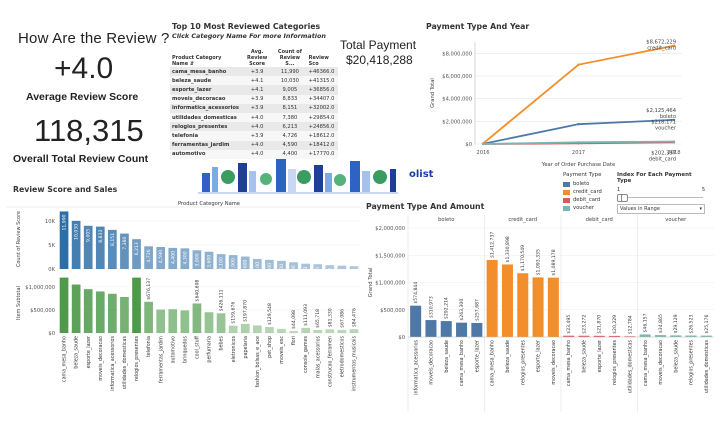 Image resolution: width=720 pixels, height=423 pixels. I want to click on category-cell: cama_mesa_banho, so click(206, 72).